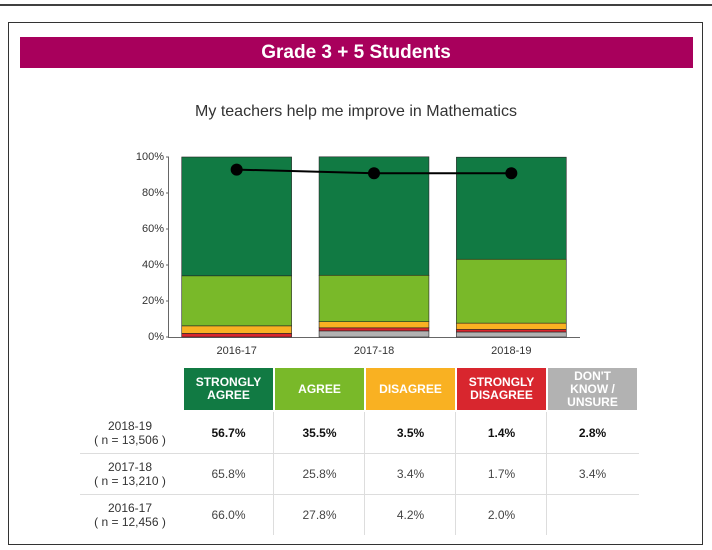 The width and height of the screenshot is (712, 550). Describe the element at coordinates (501, 514) in the screenshot. I see `table-cell: 2.0%` at that location.